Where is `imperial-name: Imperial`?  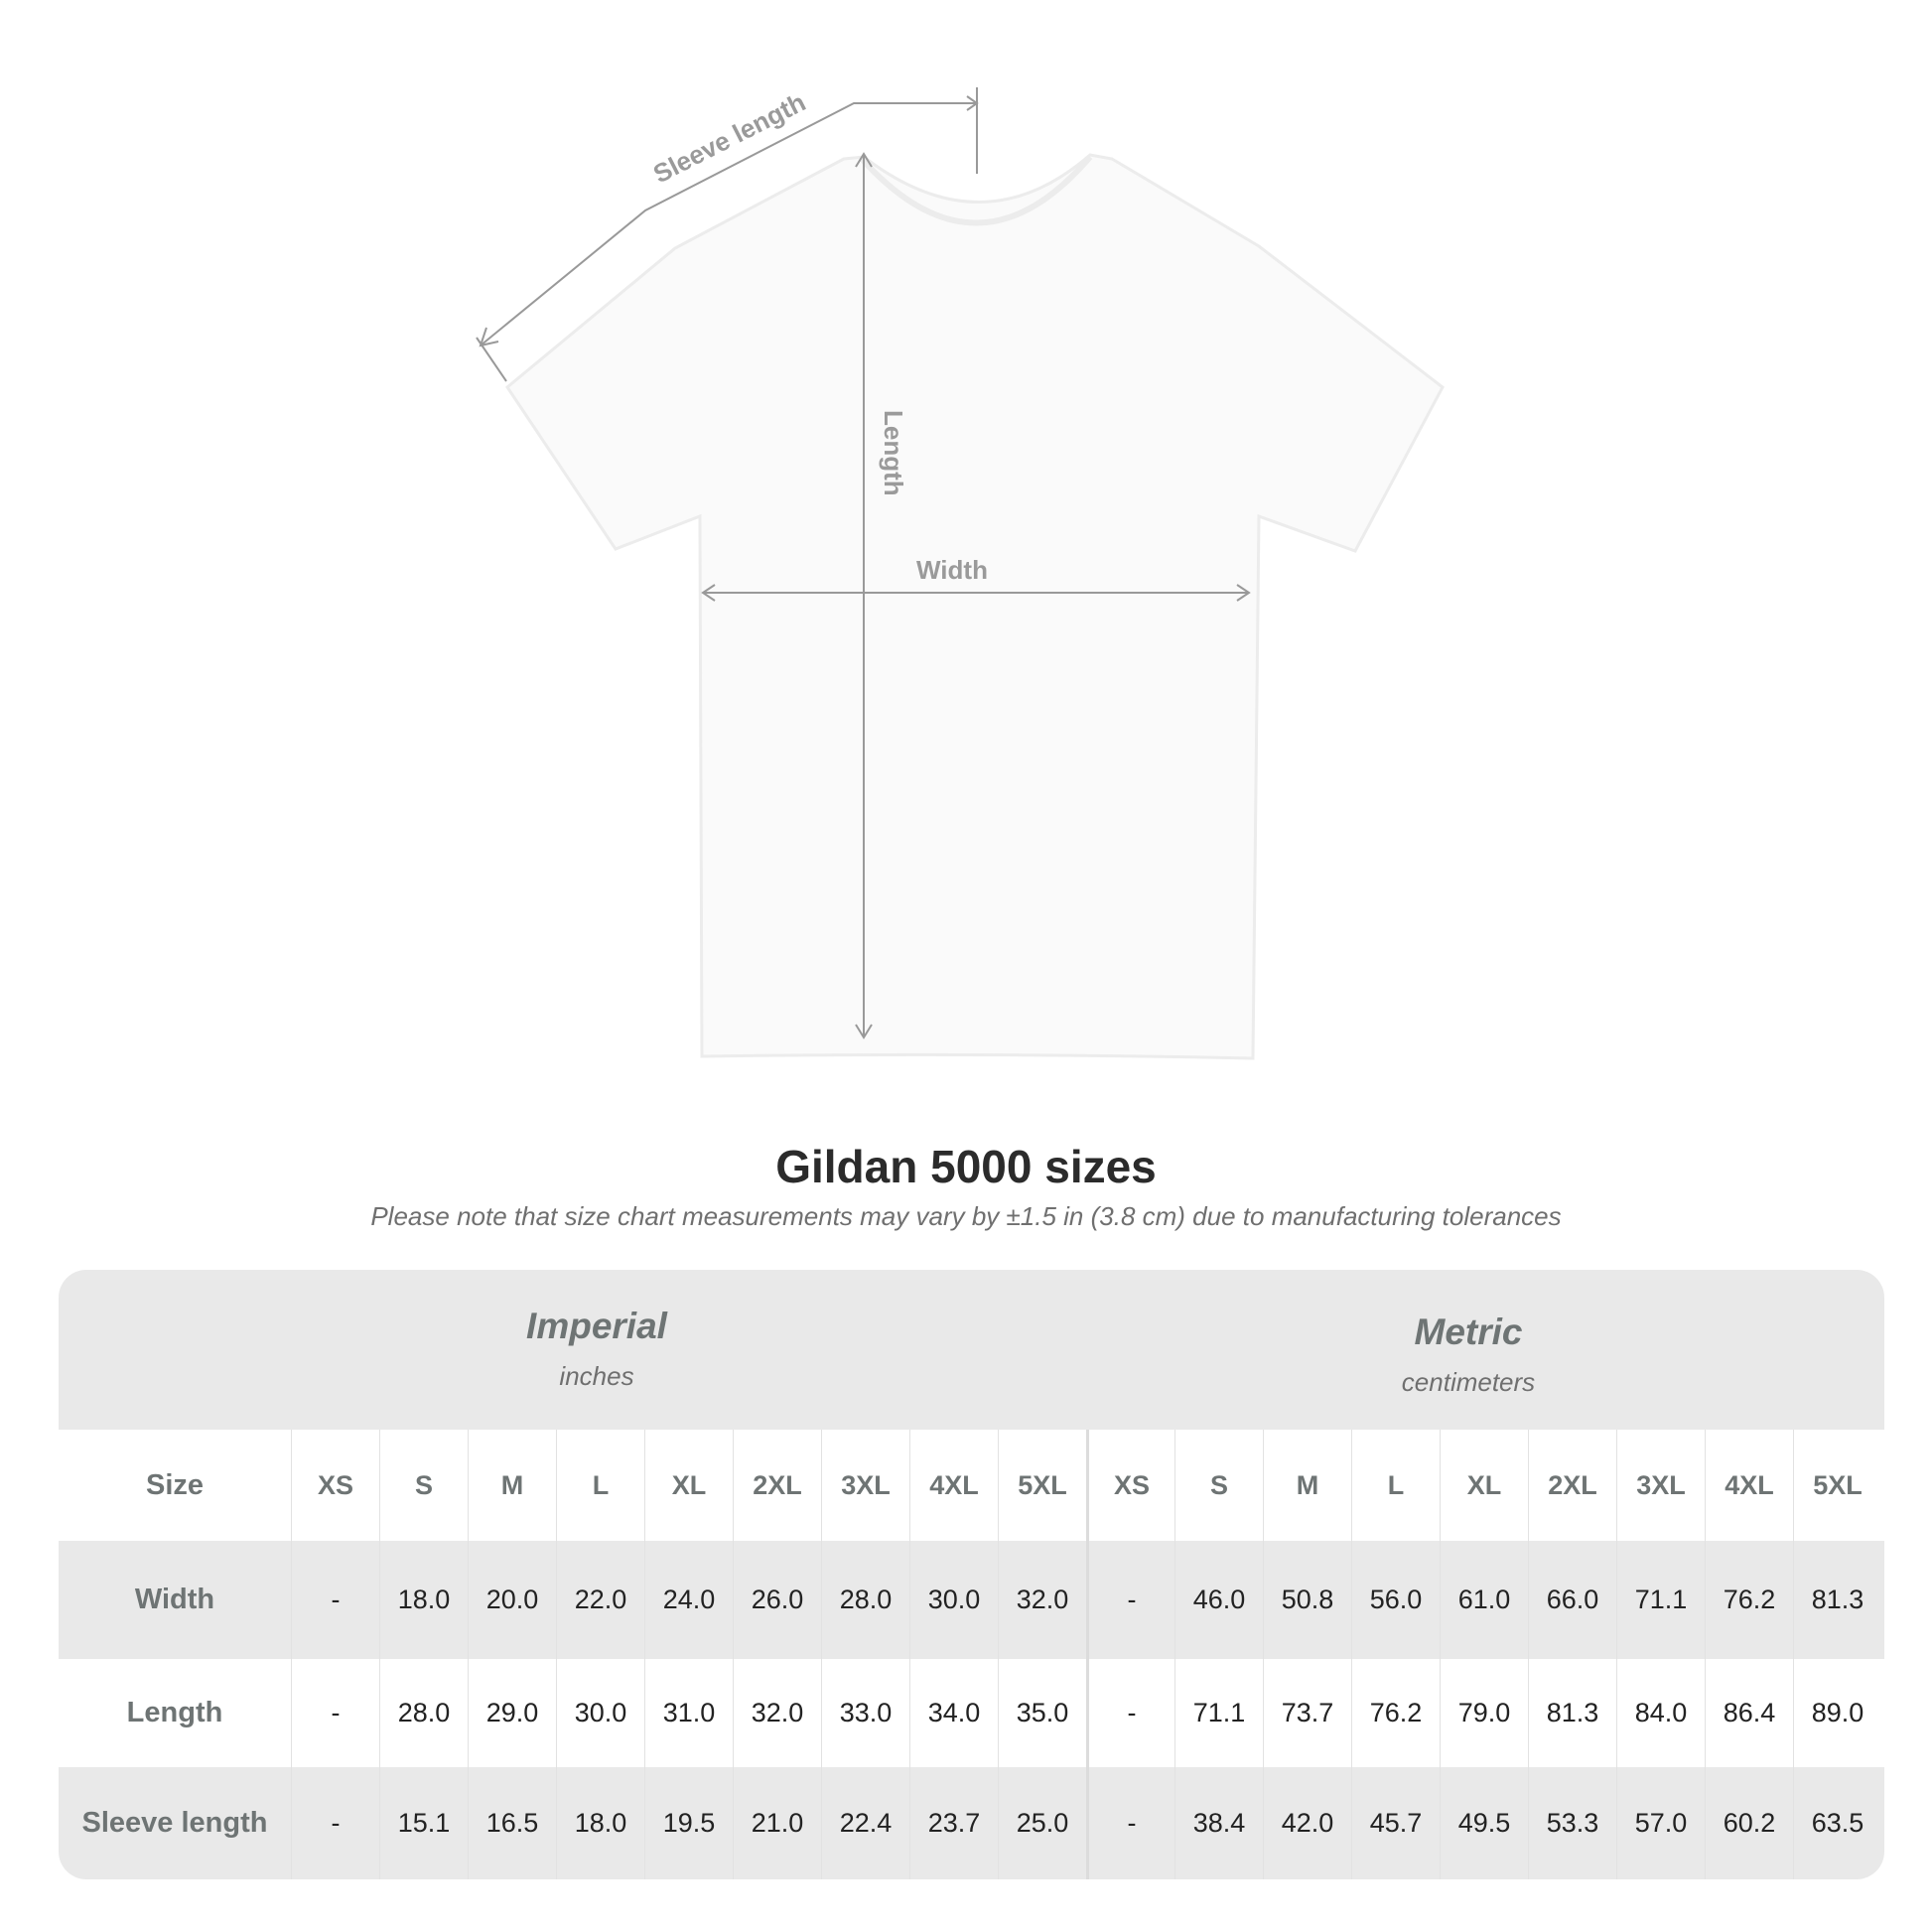
imperial-name: Imperial is located at coordinates (597, 1326).